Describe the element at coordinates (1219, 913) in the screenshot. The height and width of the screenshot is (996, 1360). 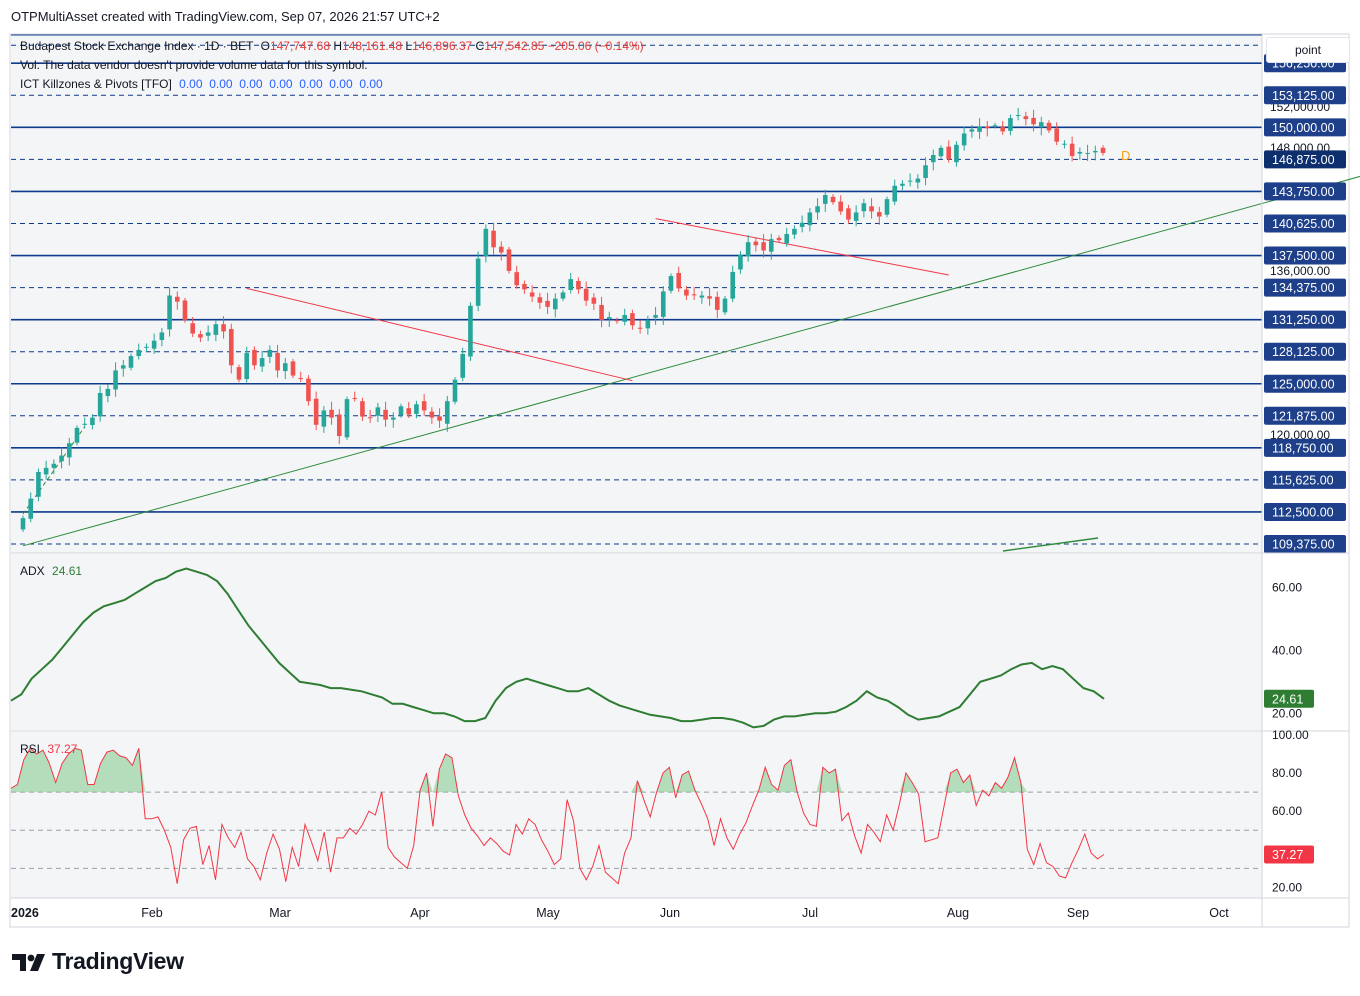
I see `time-tick-label: Oct` at that location.